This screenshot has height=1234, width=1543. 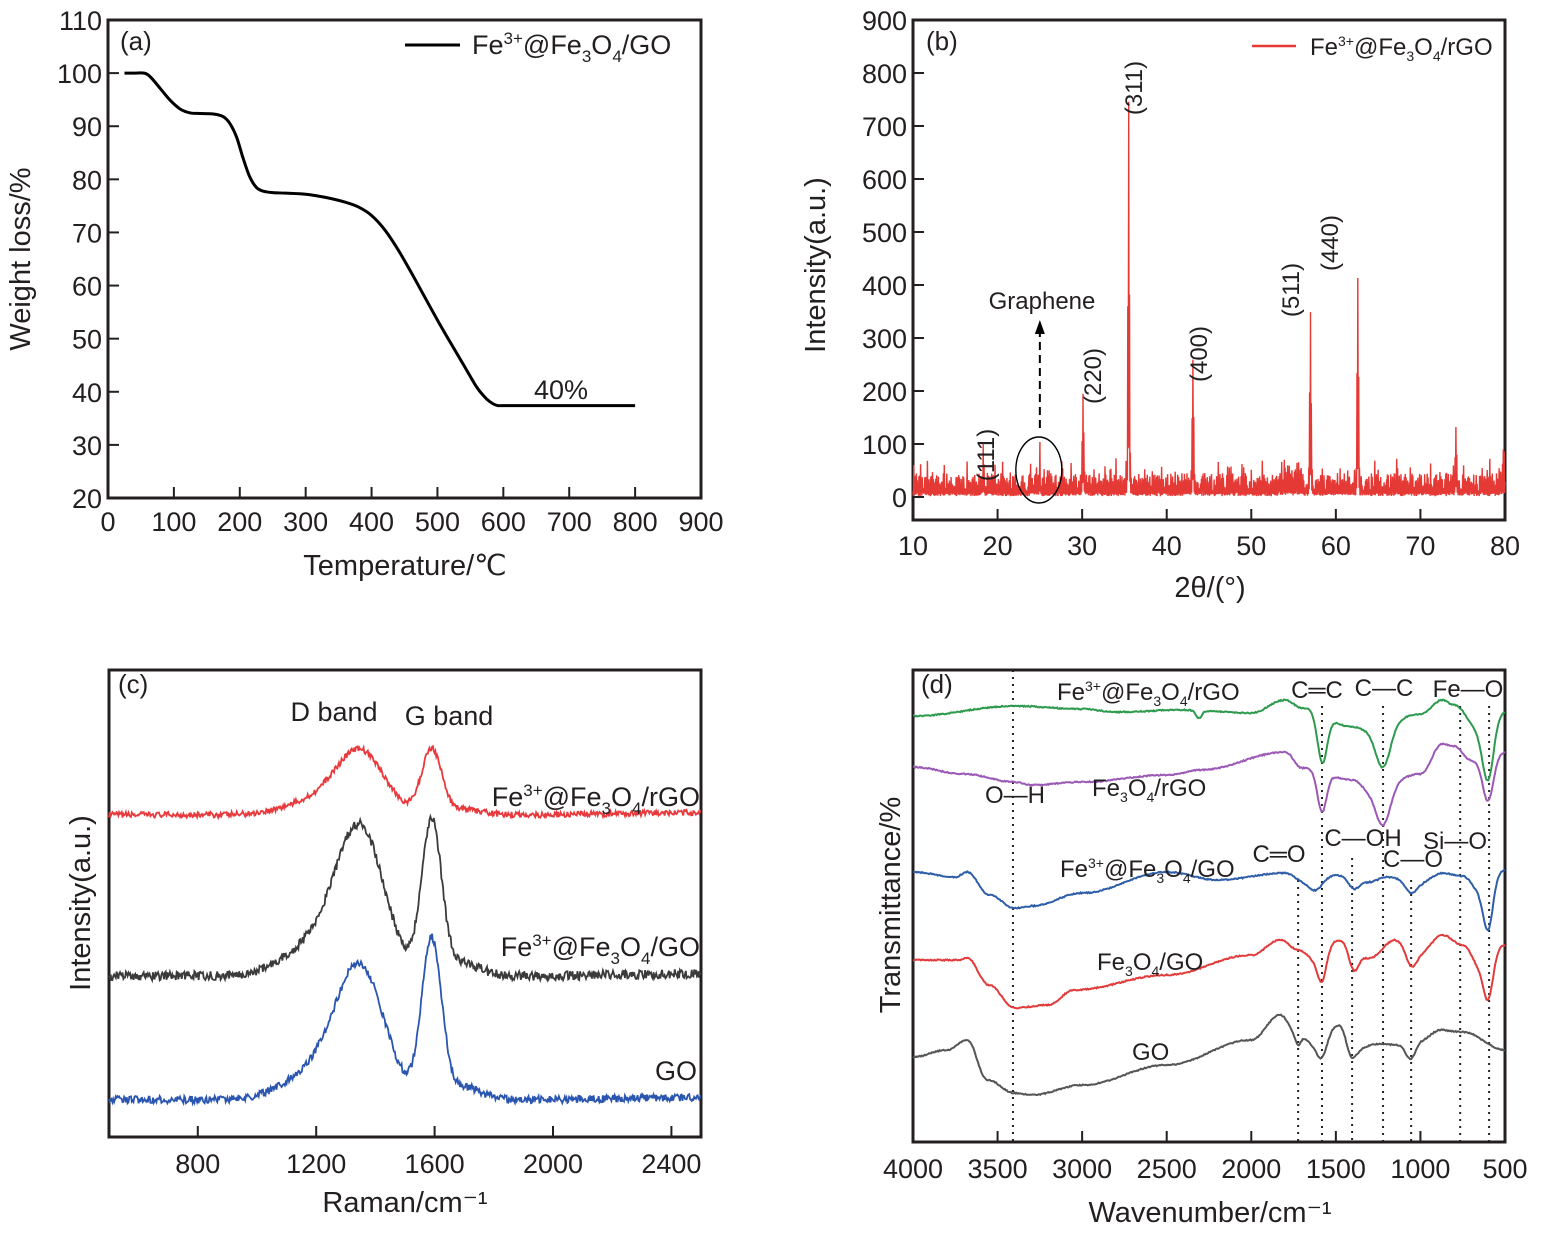 What do you see at coordinates (884, 233) in the screenshot?
I see `y-tick-label-b: 500` at bounding box center [884, 233].